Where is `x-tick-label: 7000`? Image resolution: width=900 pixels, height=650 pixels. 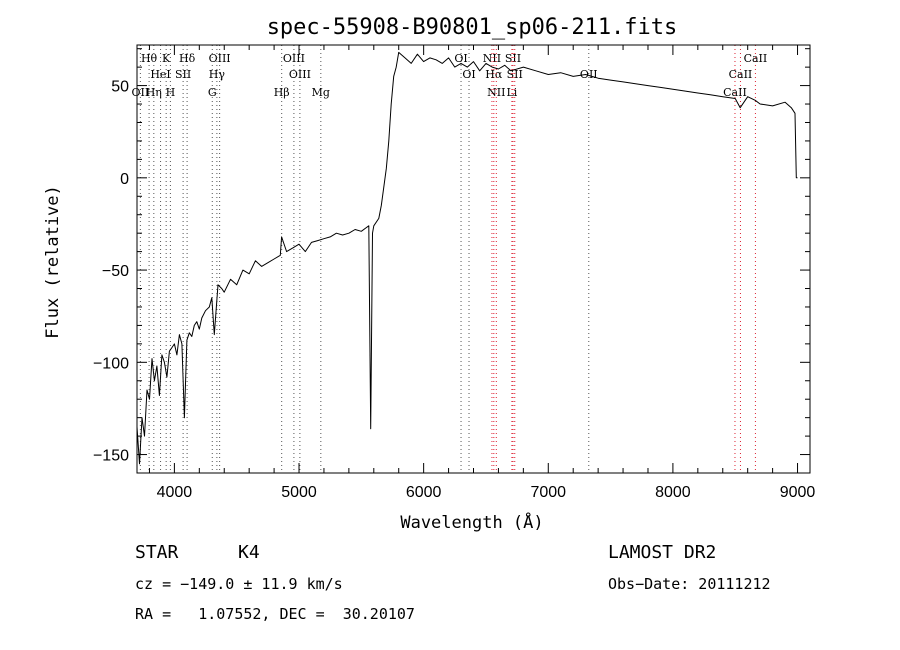 x-tick-label: 7000 is located at coordinates (548, 492).